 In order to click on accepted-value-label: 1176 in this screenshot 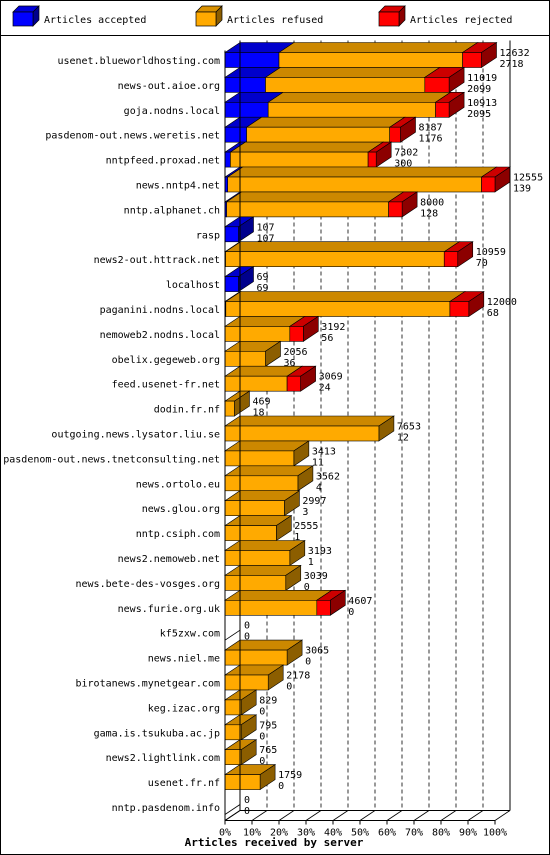, I will do `click(431, 139)`.